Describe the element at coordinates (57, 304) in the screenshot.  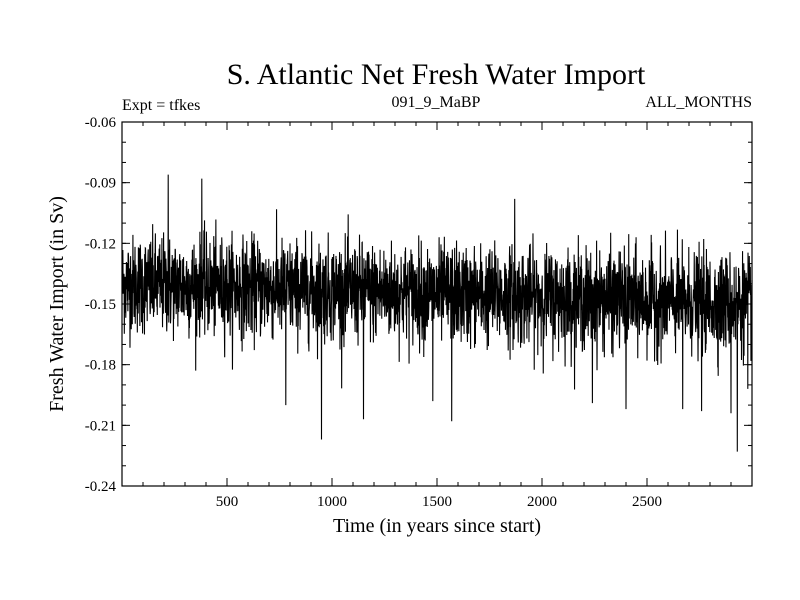
I see `y-axis-label: Fresh Water Import (in Sv)` at that location.